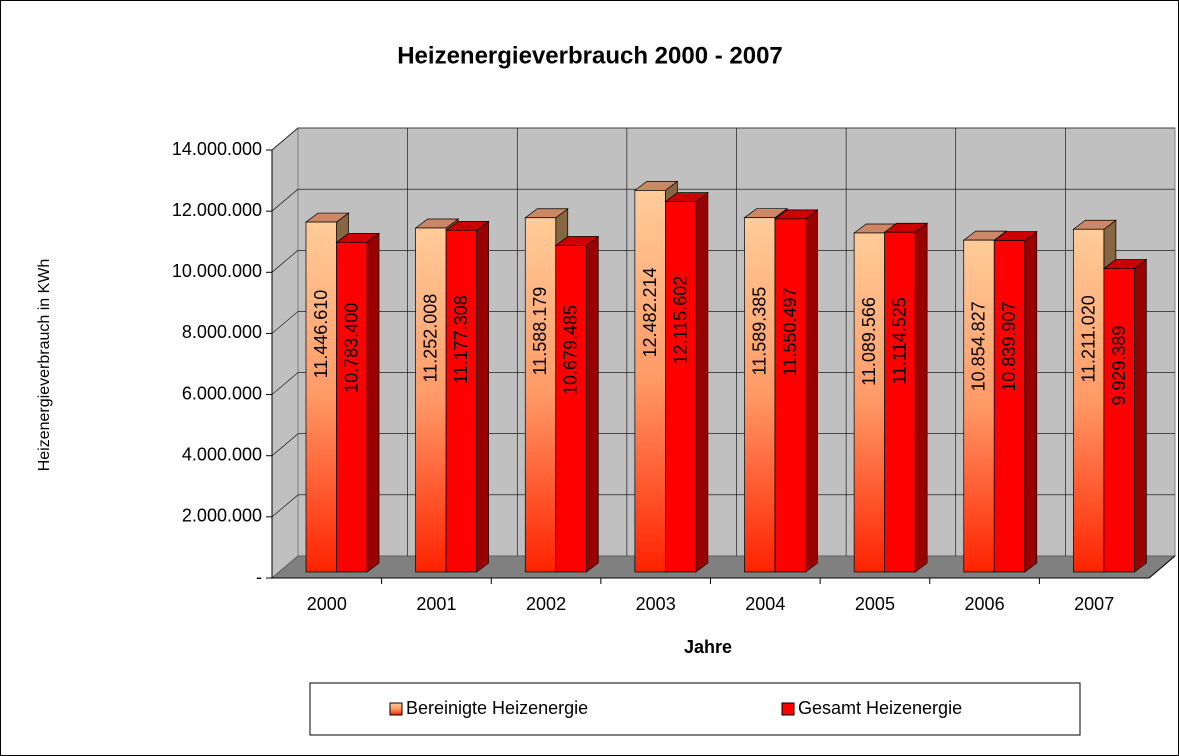 The image size is (1179, 756). What do you see at coordinates (497, 708) in the screenshot?
I see `legend-label: Bereinigte Heizenergie` at bounding box center [497, 708].